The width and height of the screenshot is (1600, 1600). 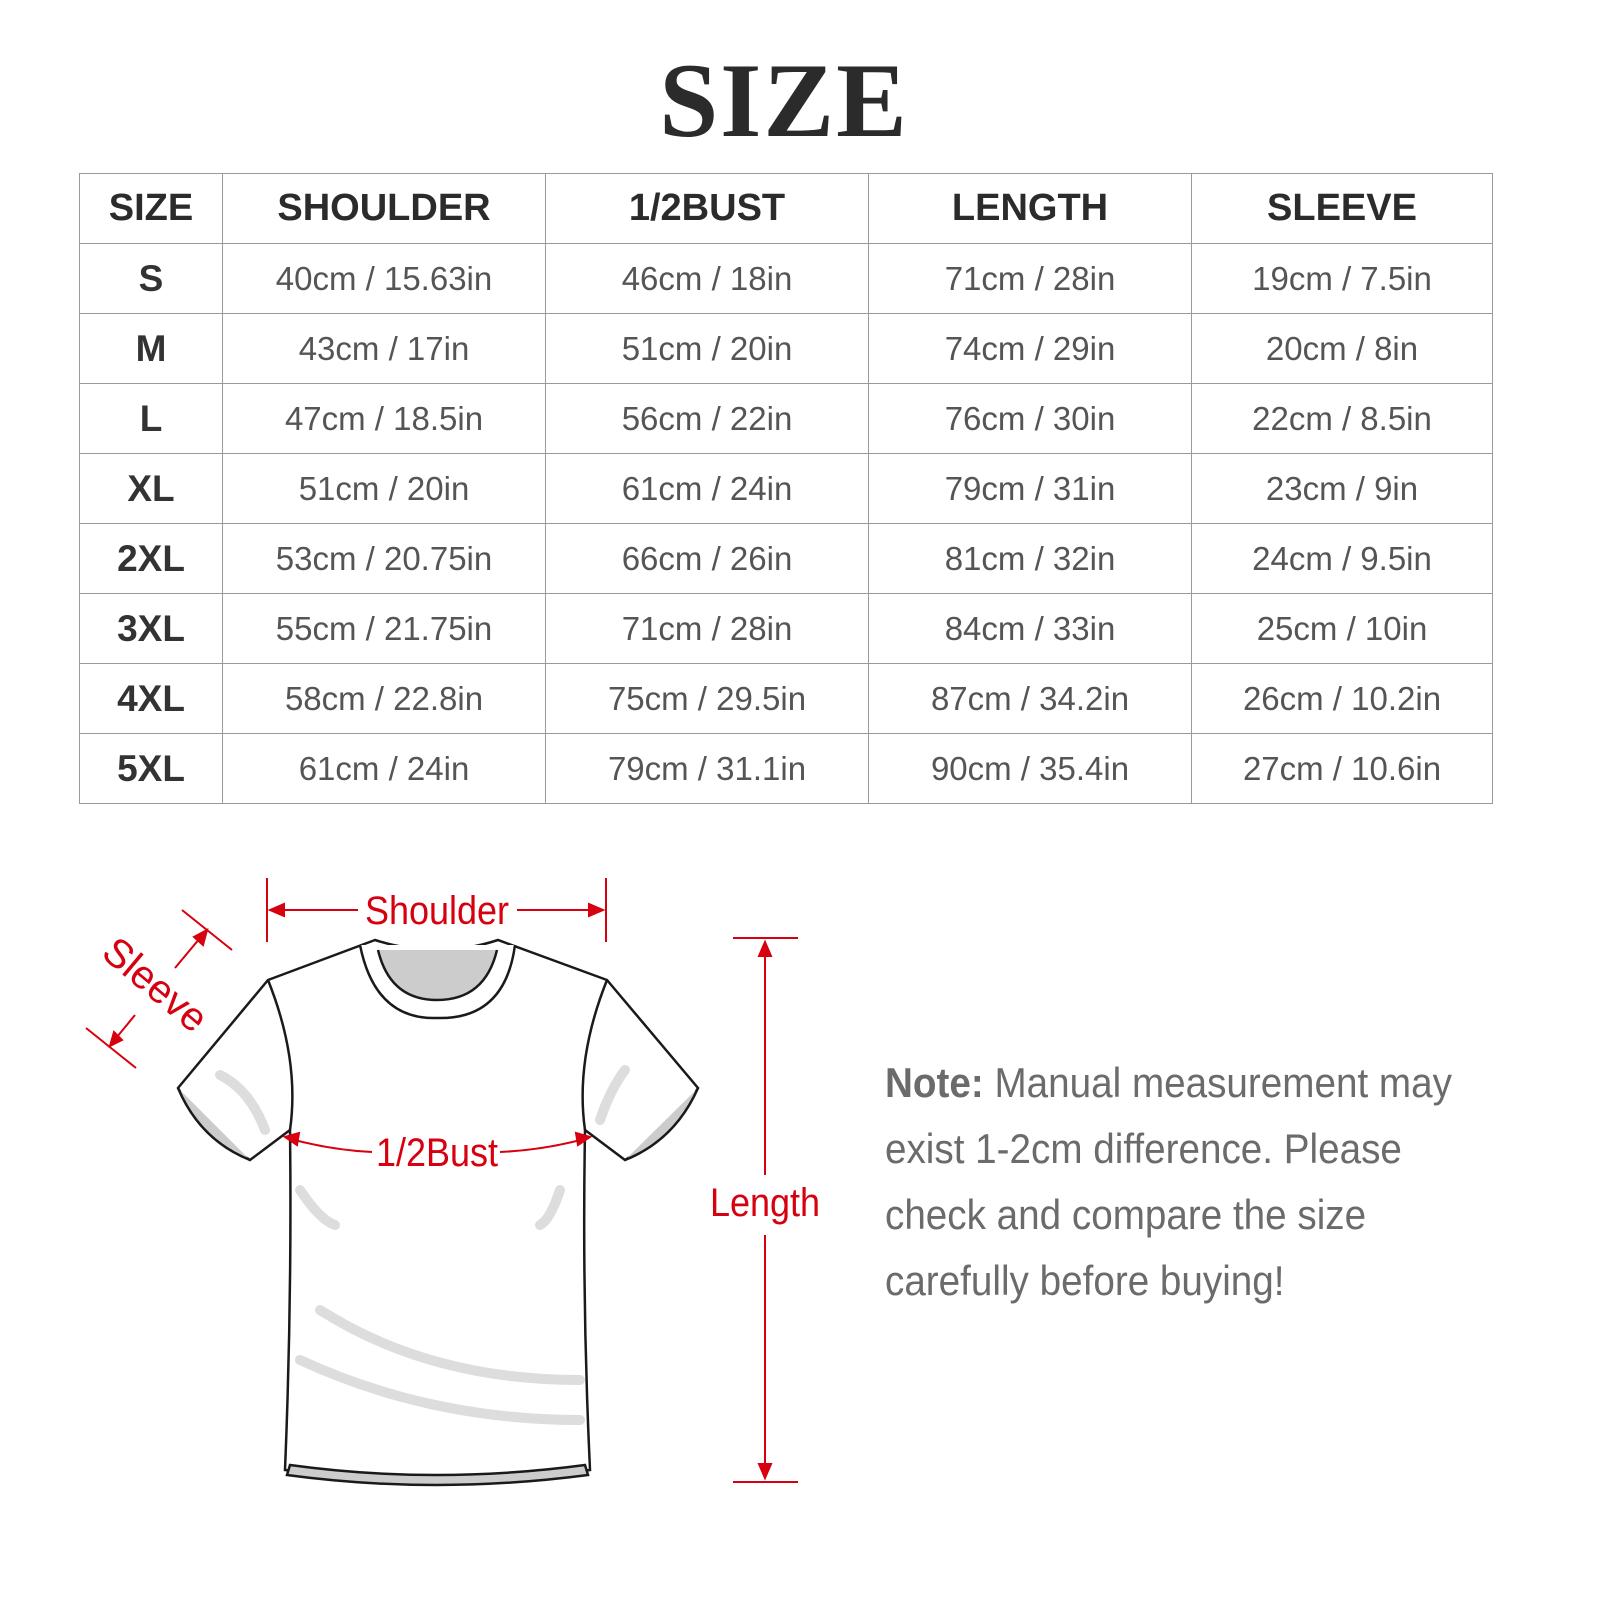 I want to click on column-header-1-2bust: 1/2BUST, so click(x=707, y=208).